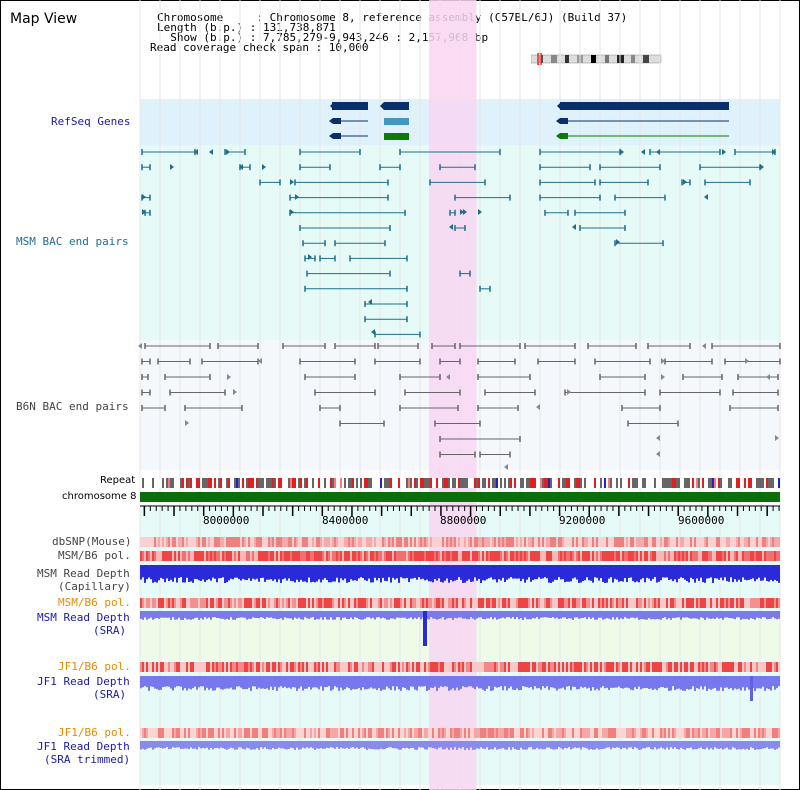 This screenshot has width=800, height=790. Describe the element at coordinates (83, 681) in the screenshot. I see `track-label-jf1-depth-sra-1: JF1 Read Depth` at that location.